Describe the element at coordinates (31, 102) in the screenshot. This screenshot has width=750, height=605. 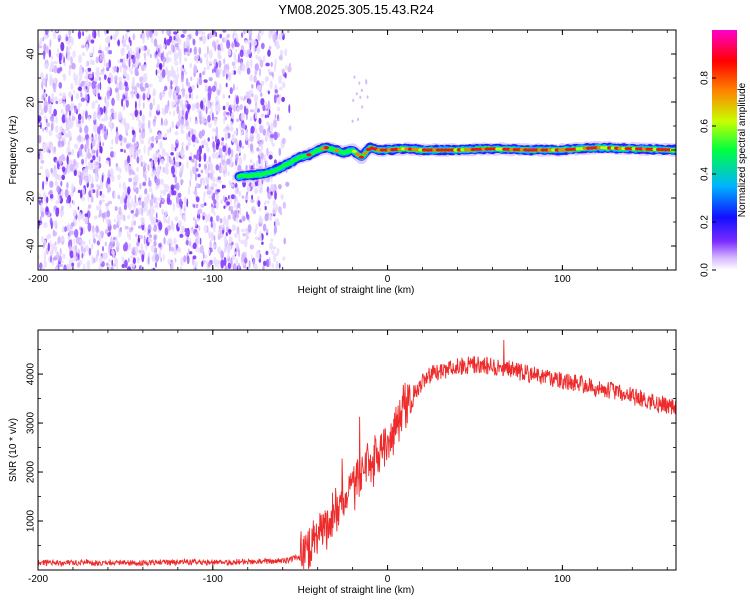
I see `spectrogram-y-tick-label: 20` at that location.